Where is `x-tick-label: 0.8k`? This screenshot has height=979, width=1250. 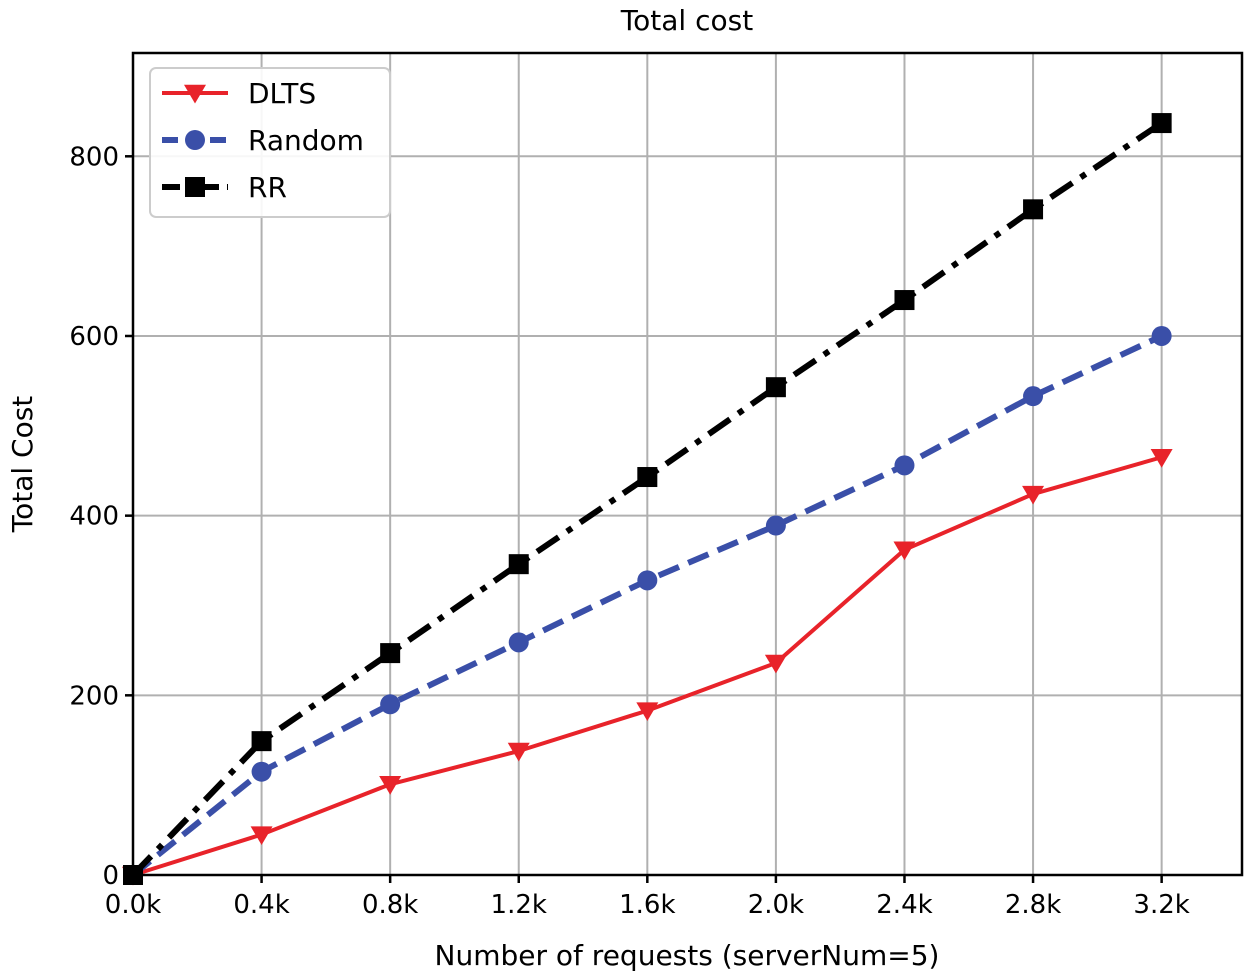 x-tick-label: 0.8k is located at coordinates (390, 905).